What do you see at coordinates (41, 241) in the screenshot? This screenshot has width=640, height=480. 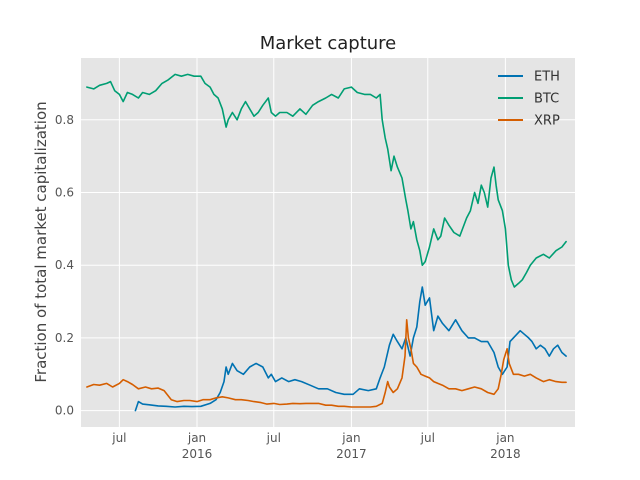 I see `y-axis-label: Fraction of total market capitalization` at bounding box center [41, 241].